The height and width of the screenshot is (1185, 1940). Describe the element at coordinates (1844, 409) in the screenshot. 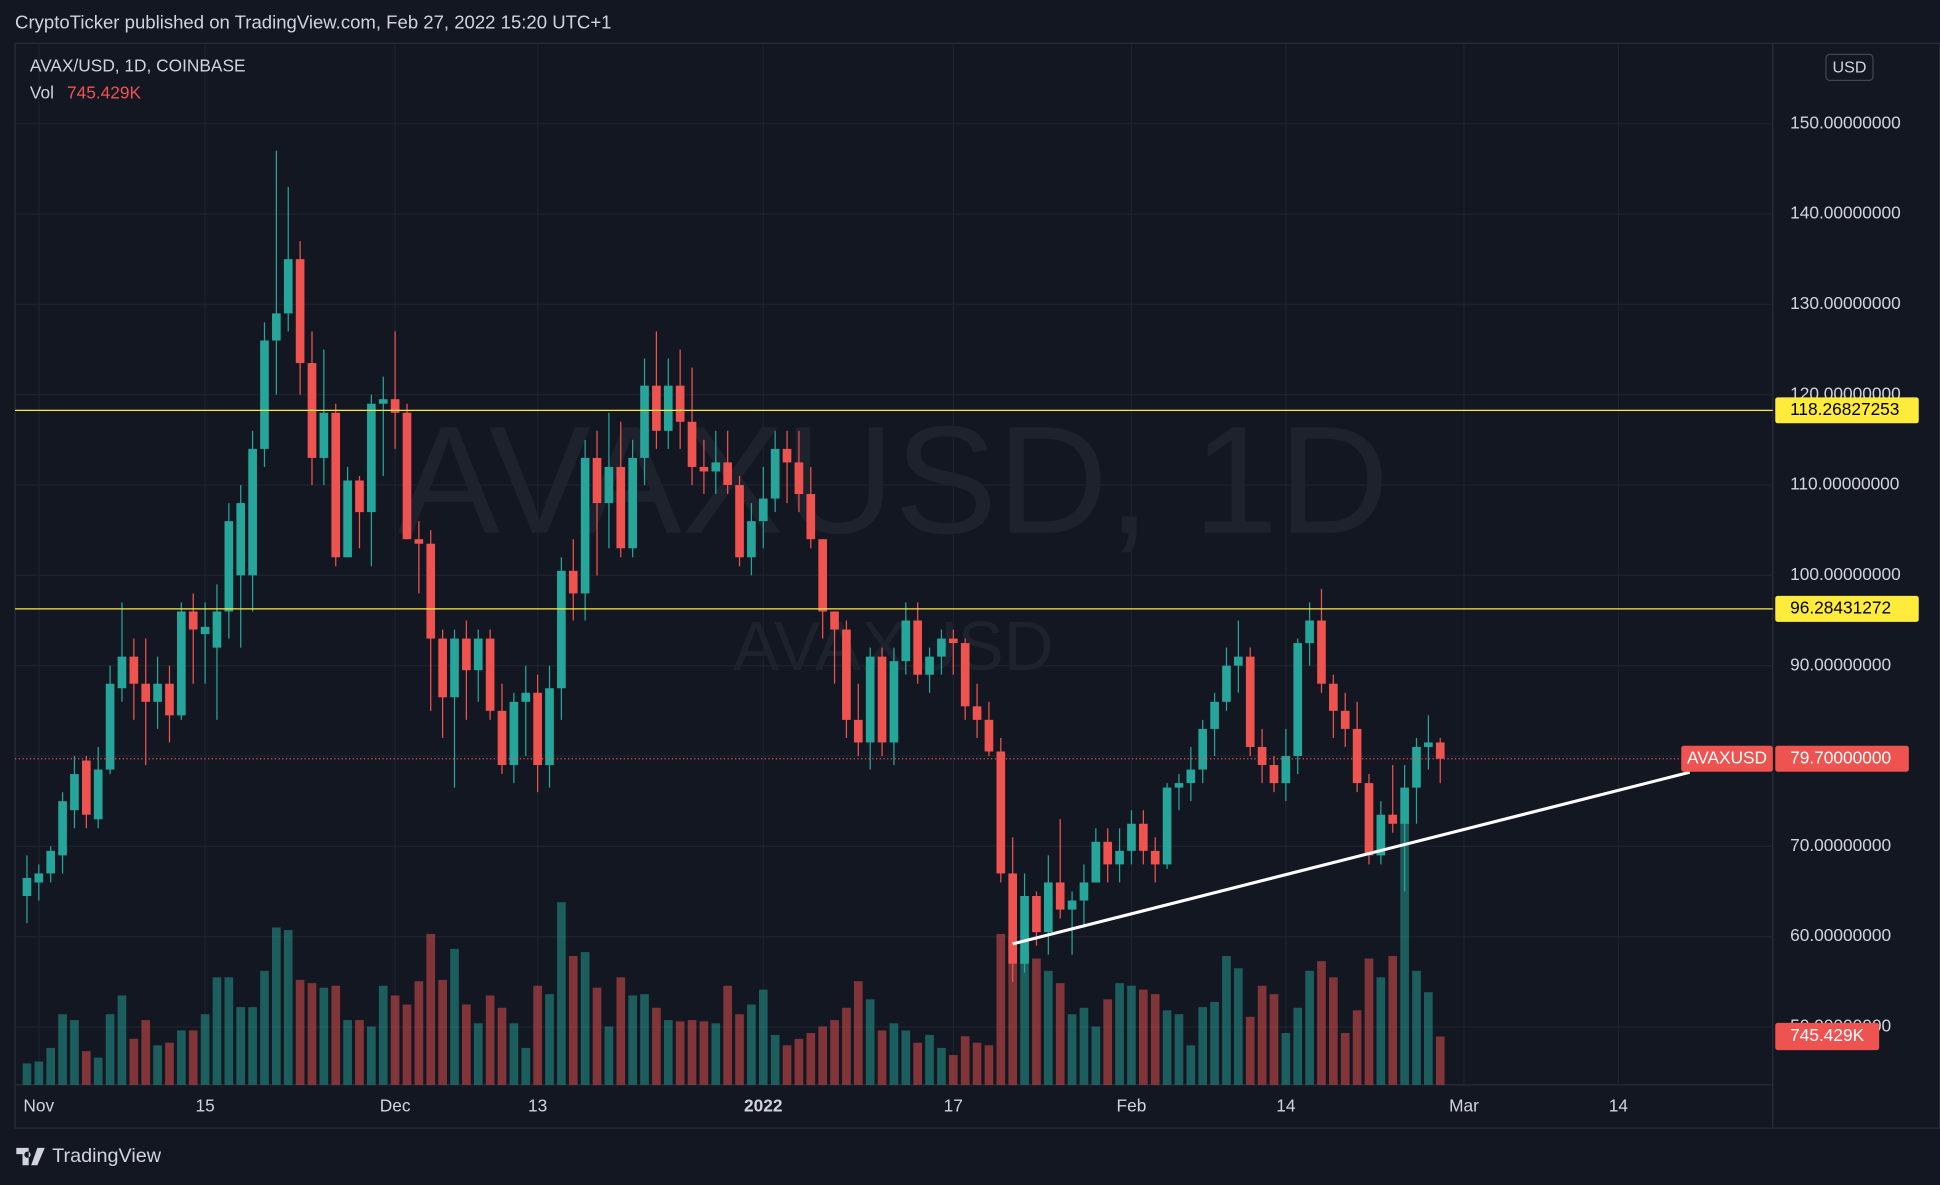

I see `level-label: 118.26827253` at that location.